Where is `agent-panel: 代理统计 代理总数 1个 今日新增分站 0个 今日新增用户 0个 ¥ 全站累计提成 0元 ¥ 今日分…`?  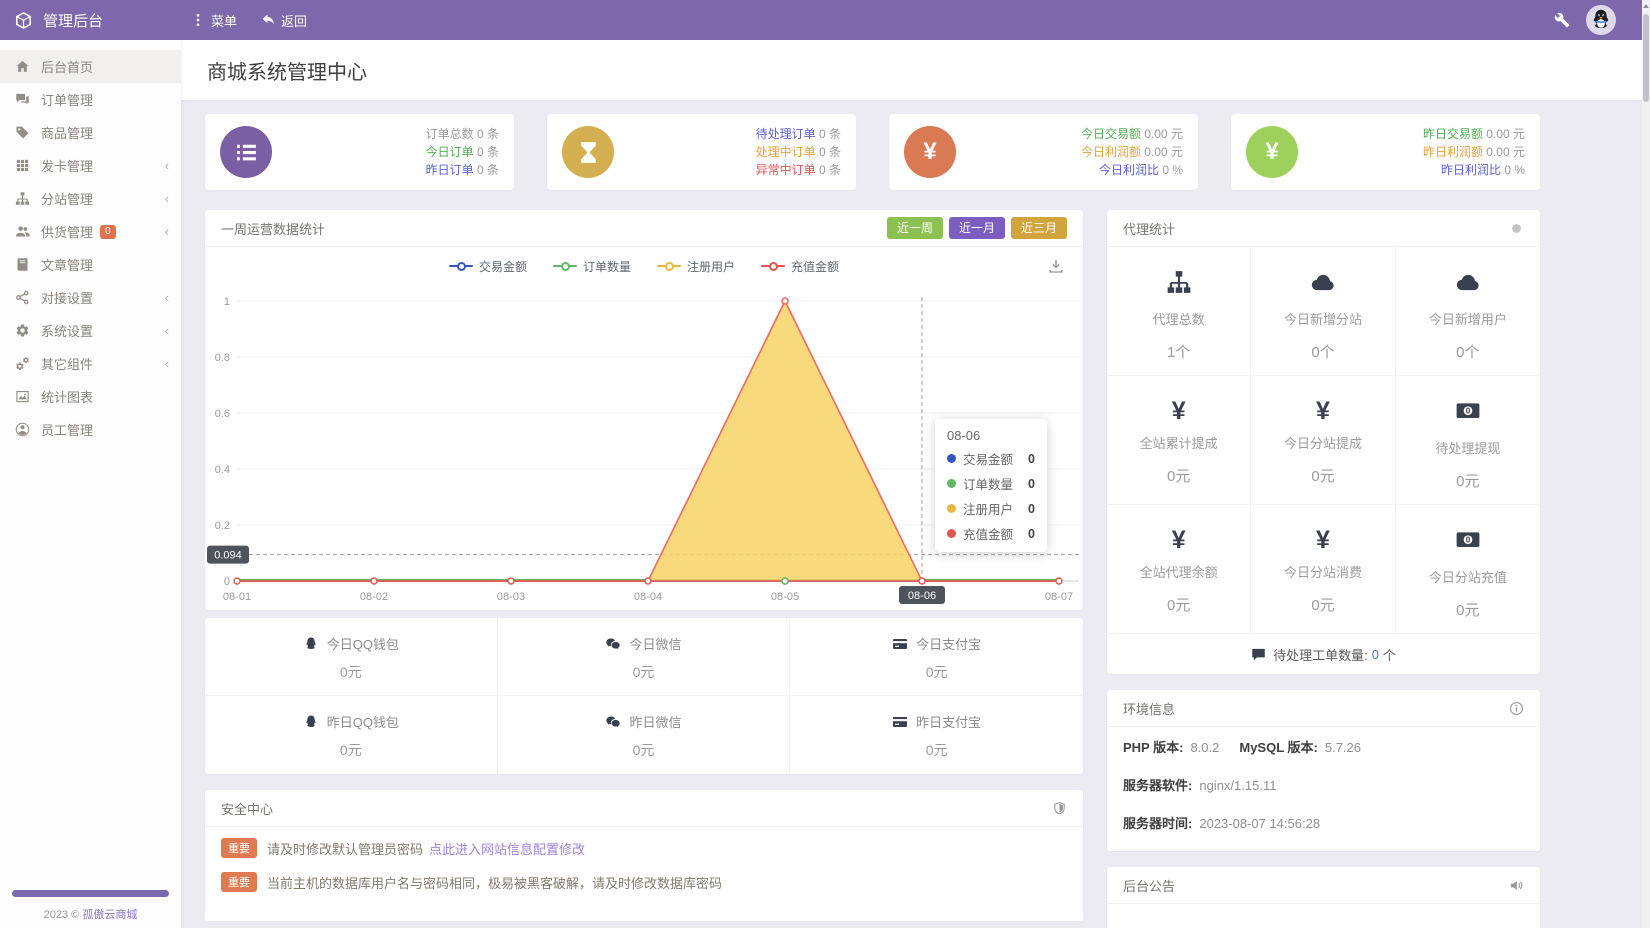
agent-panel: 代理统计 代理总数 1个 今日新增分站 0个 今日新增用户 0个 ¥ 全站累计提成 0元 ¥ 今日分… is located at coordinates (1323, 442).